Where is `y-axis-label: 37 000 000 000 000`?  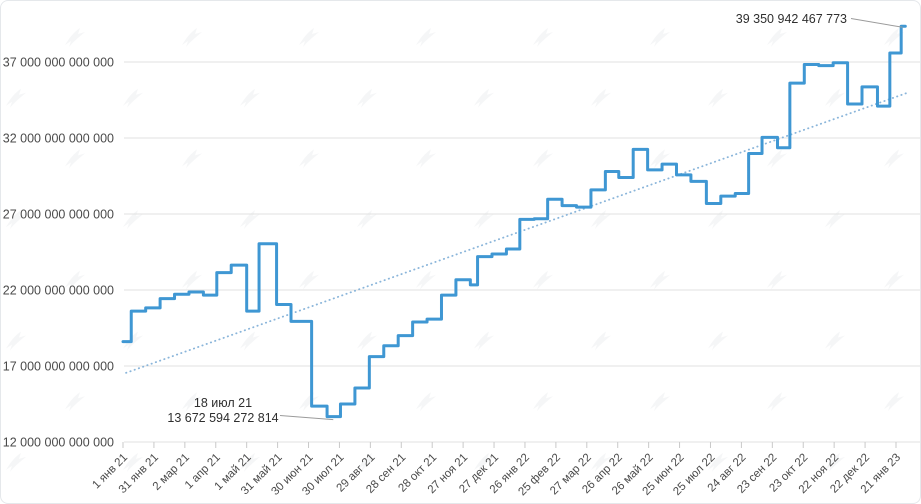 y-axis-label: 37 000 000 000 000 is located at coordinates (58, 63).